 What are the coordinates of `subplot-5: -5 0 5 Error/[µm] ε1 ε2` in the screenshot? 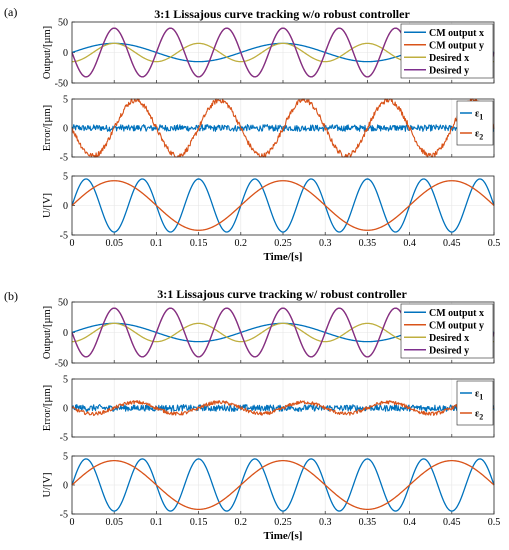 It's located at (268, 409).